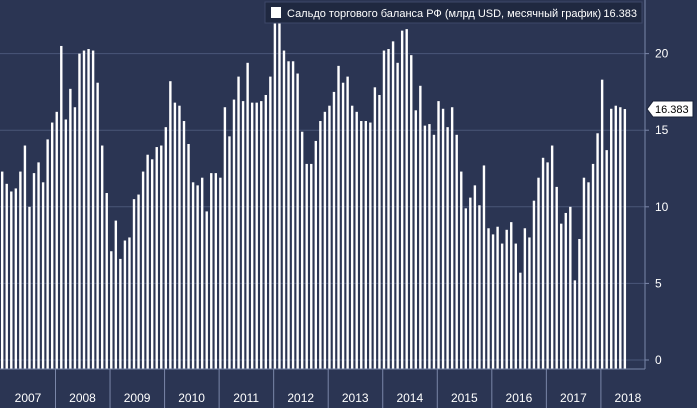 The height and width of the screenshot is (408, 697). What do you see at coordinates (191, 398) in the screenshot?
I see `x-tick-label: 2010` at bounding box center [191, 398].